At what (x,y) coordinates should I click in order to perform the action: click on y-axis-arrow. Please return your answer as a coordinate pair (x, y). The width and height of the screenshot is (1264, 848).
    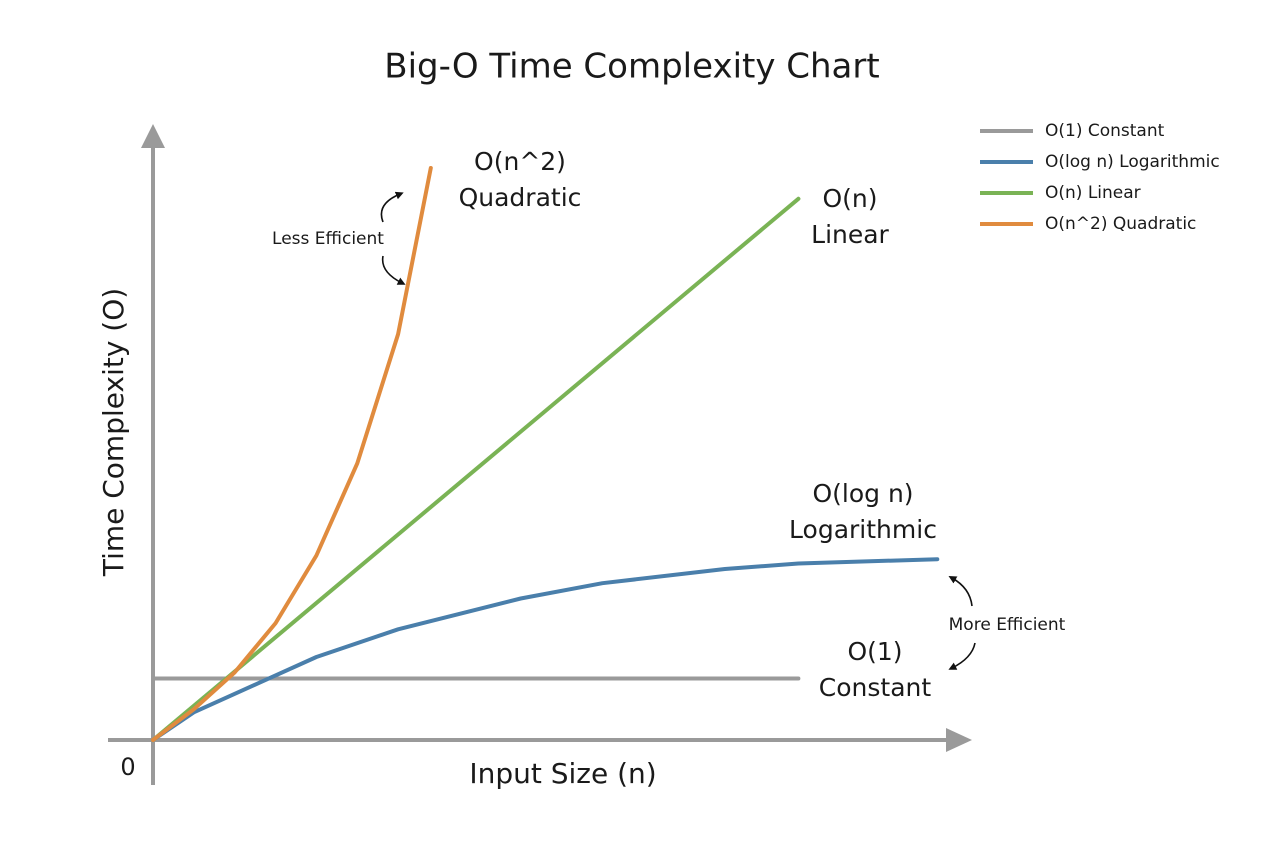
    Looking at the image, I should click on (153, 136).